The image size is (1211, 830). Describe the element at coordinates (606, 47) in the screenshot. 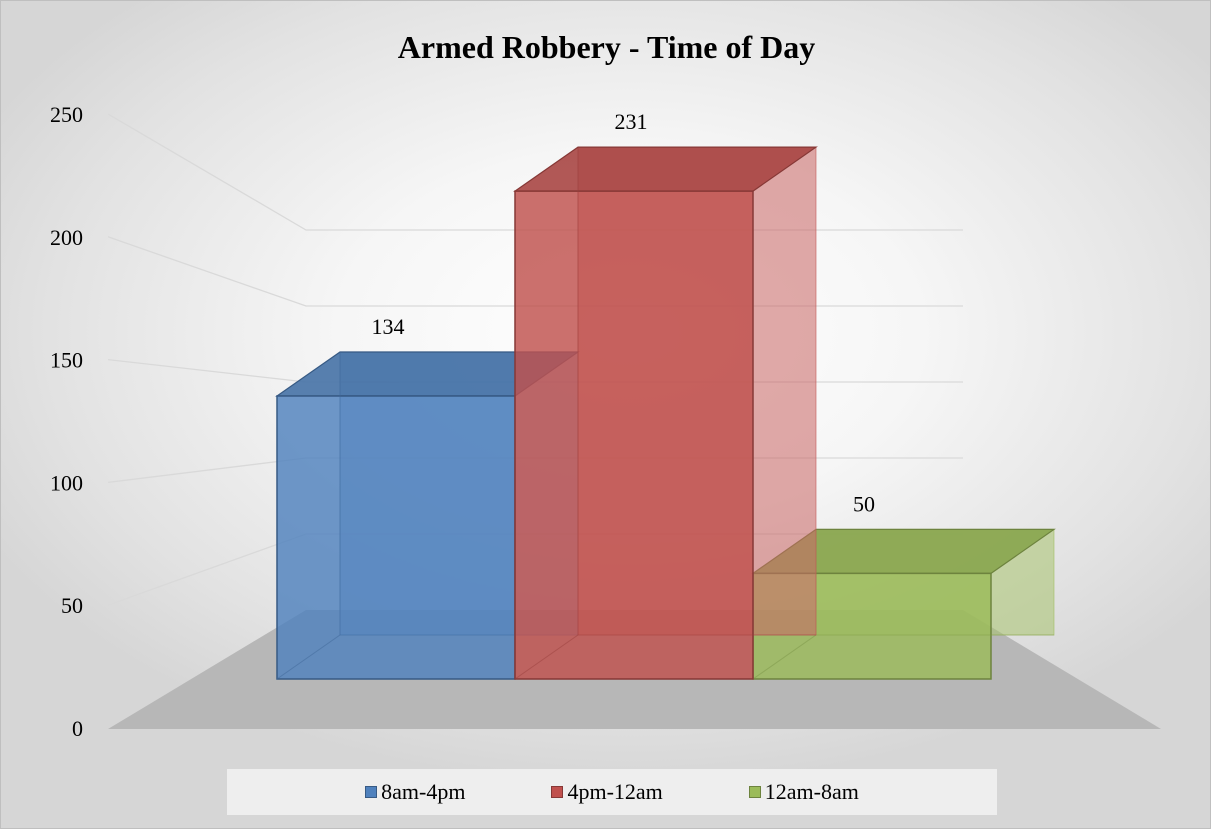

I see `chart-title: Armed Robbery - Time of Day` at that location.